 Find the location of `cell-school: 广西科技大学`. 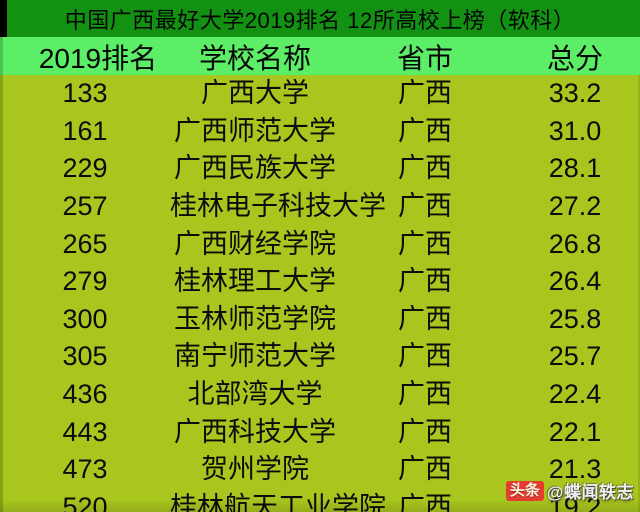

cell-school: 广西科技大学 is located at coordinates (255, 431).